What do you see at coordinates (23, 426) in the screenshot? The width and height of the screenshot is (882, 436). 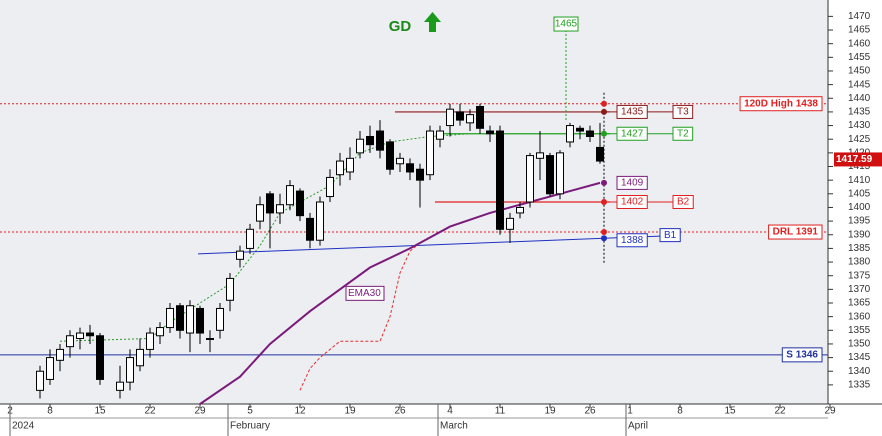 I see `period-label: 2024` at bounding box center [23, 426].